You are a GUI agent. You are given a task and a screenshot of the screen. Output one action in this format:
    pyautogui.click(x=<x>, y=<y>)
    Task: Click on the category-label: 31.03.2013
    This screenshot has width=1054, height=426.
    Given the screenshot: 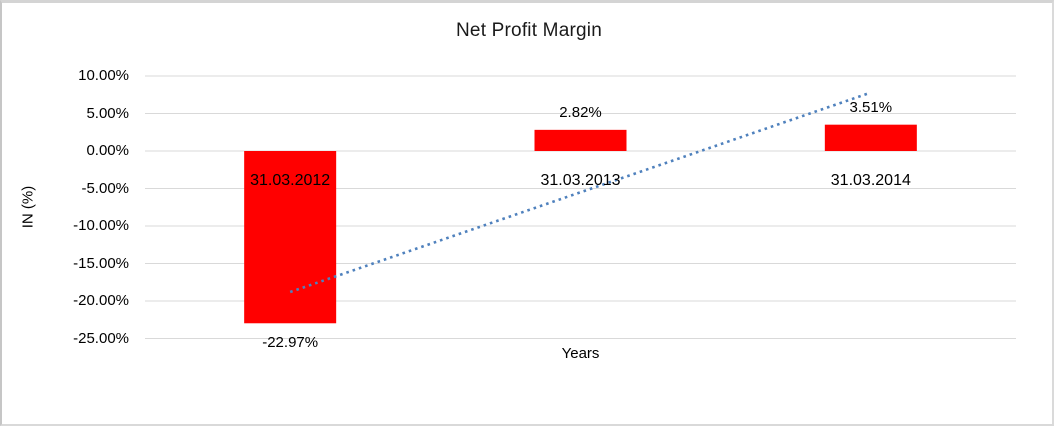 What is the action you would take?
    pyautogui.click(x=580, y=180)
    